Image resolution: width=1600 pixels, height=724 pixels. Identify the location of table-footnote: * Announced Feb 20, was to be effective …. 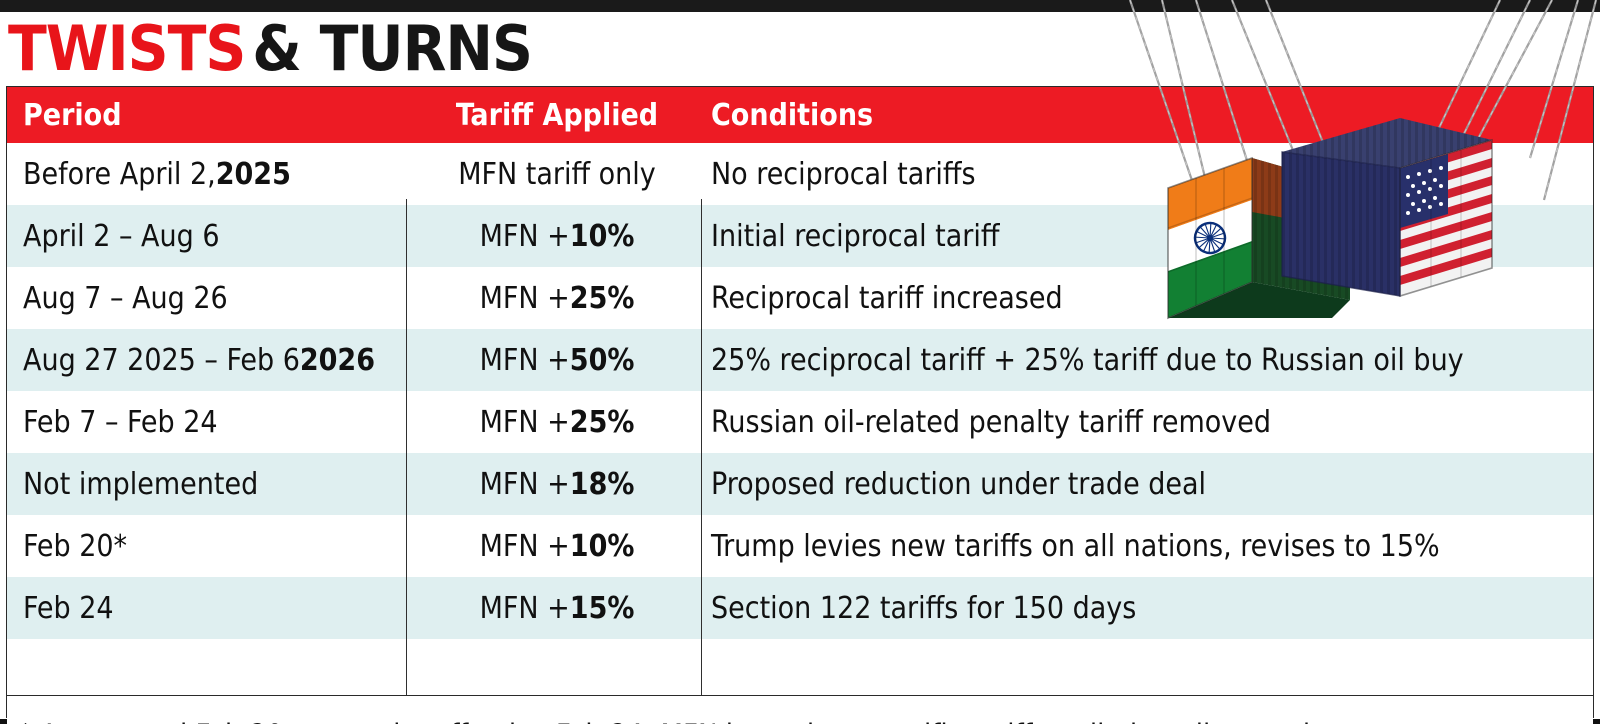
(800, 709).